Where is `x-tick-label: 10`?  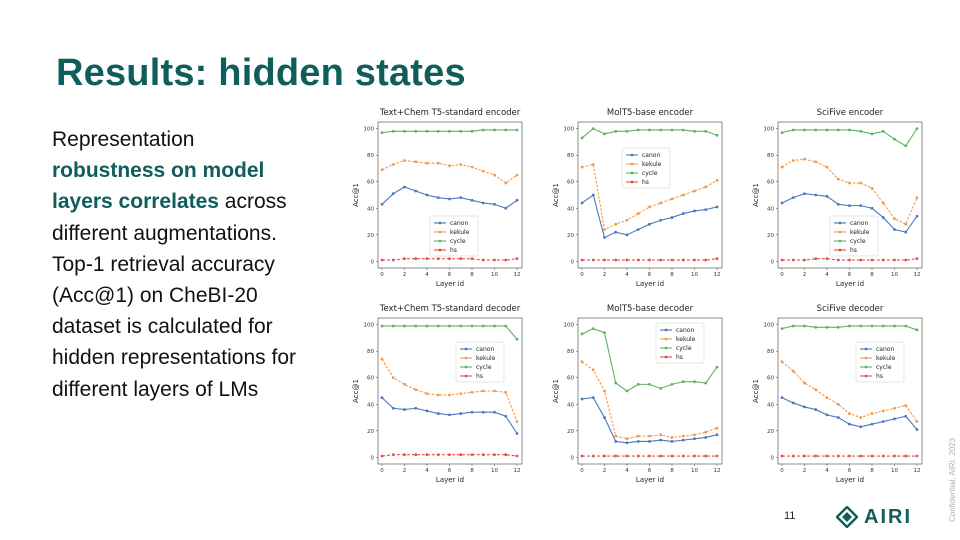 x-tick-label: 10 is located at coordinates (494, 275).